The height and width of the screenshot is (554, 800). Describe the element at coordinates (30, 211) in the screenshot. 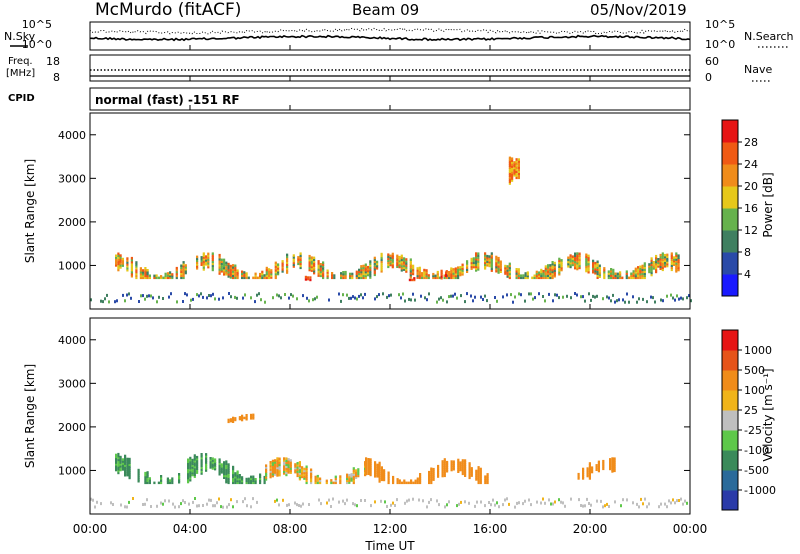

I see `power-range-axis-label: Slant Range [km]` at that location.